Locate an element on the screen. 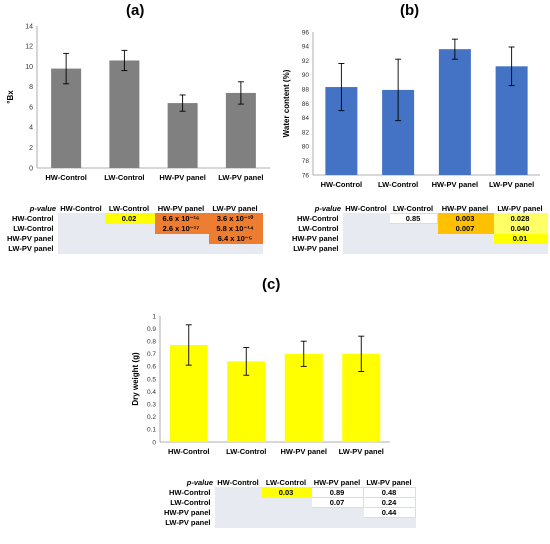 The image size is (550, 544). table-row: LW-Control 0.007 0.040 is located at coordinates (416, 228).